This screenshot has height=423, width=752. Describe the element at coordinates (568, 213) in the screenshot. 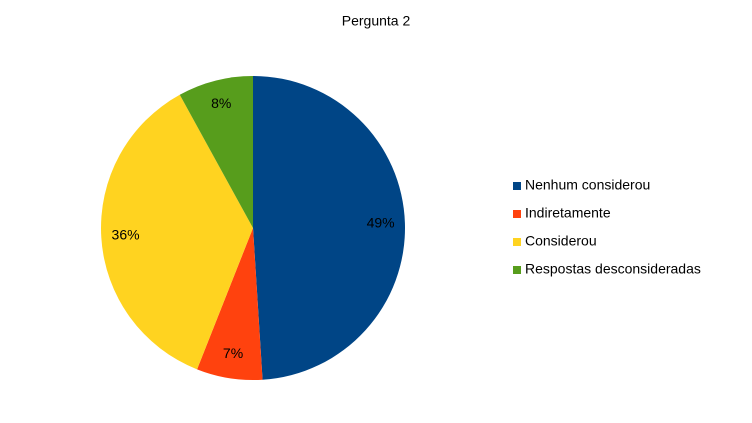

I see `legend-label: Indiretamente` at that location.